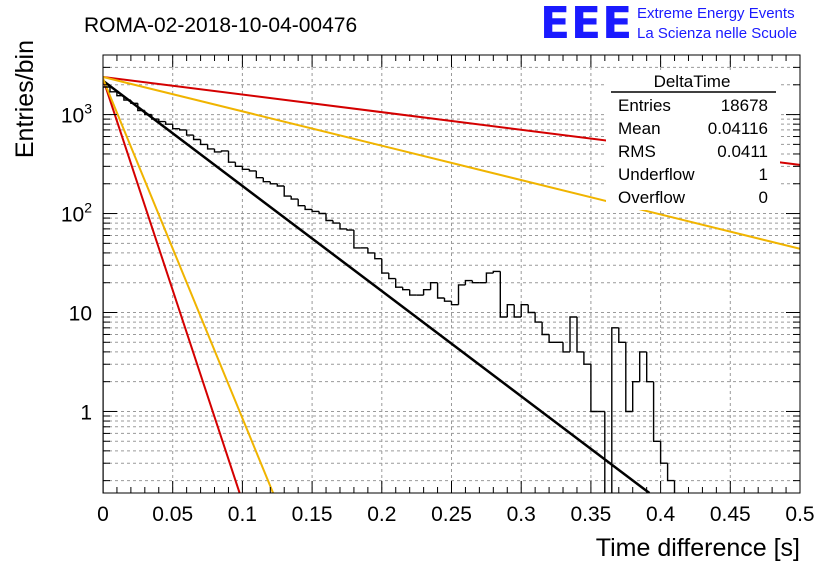 The image size is (836, 572). I want to click on stats-label-underflow: Underflow, so click(656, 174).